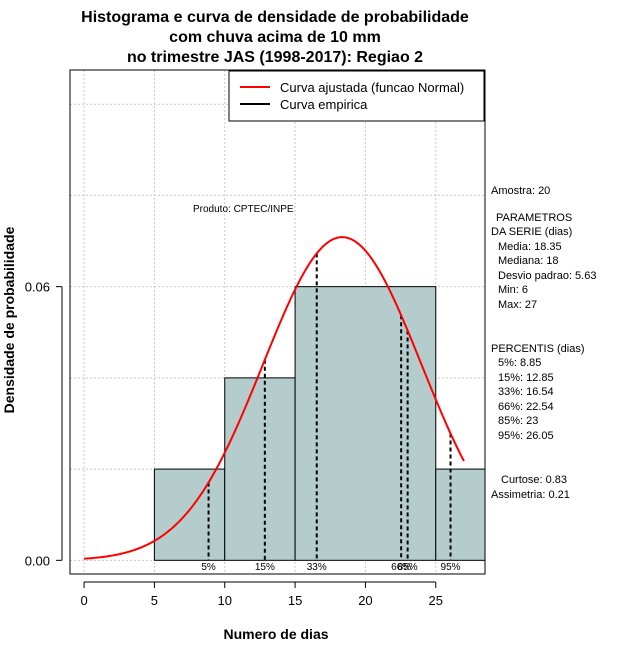 The width and height of the screenshot is (640, 660). Describe the element at coordinates (317, 567) in the screenshot. I see `percentile-label: 33%` at that location.